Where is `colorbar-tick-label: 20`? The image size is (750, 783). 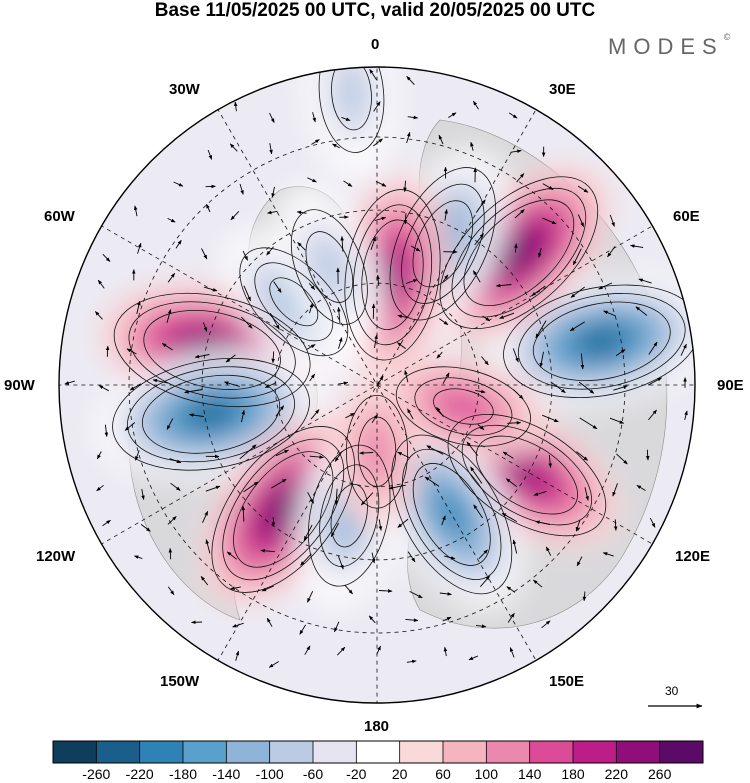 colorbar-tick-label: 20 is located at coordinates (399, 774).